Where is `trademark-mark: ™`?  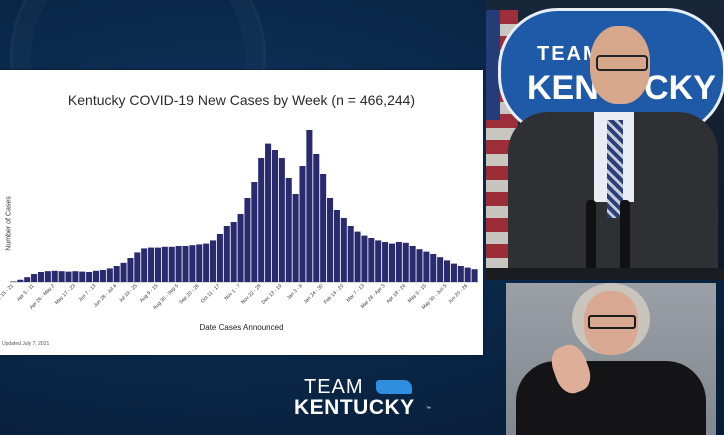 trademark-mark: ™ is located at coordinates (428, 409).